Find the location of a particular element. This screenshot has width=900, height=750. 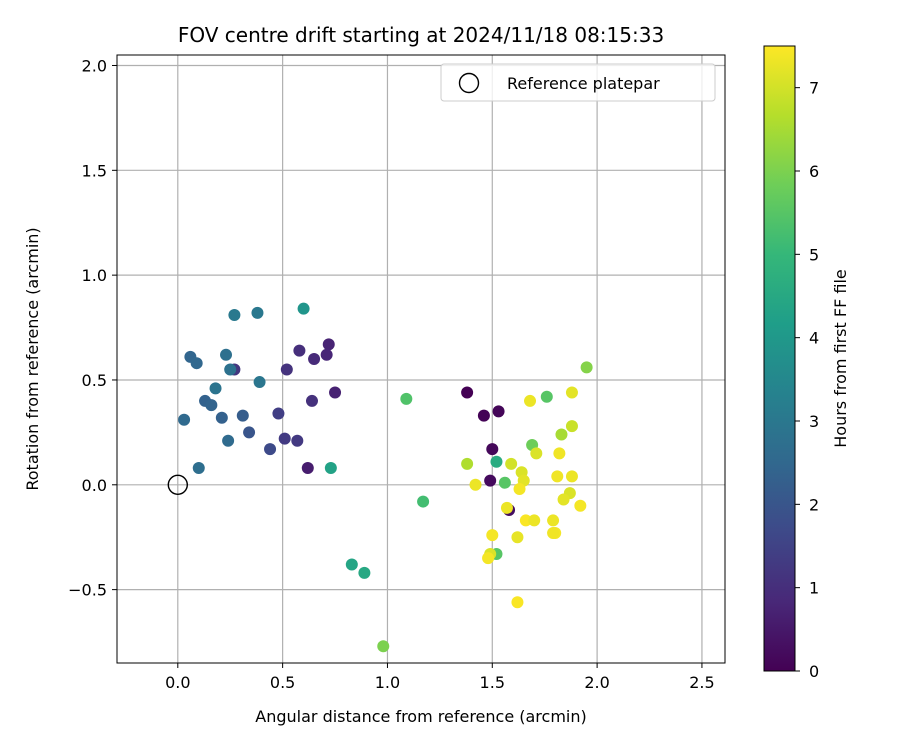

y-tick-label: 1.5 is located at coordinates (94, 170).